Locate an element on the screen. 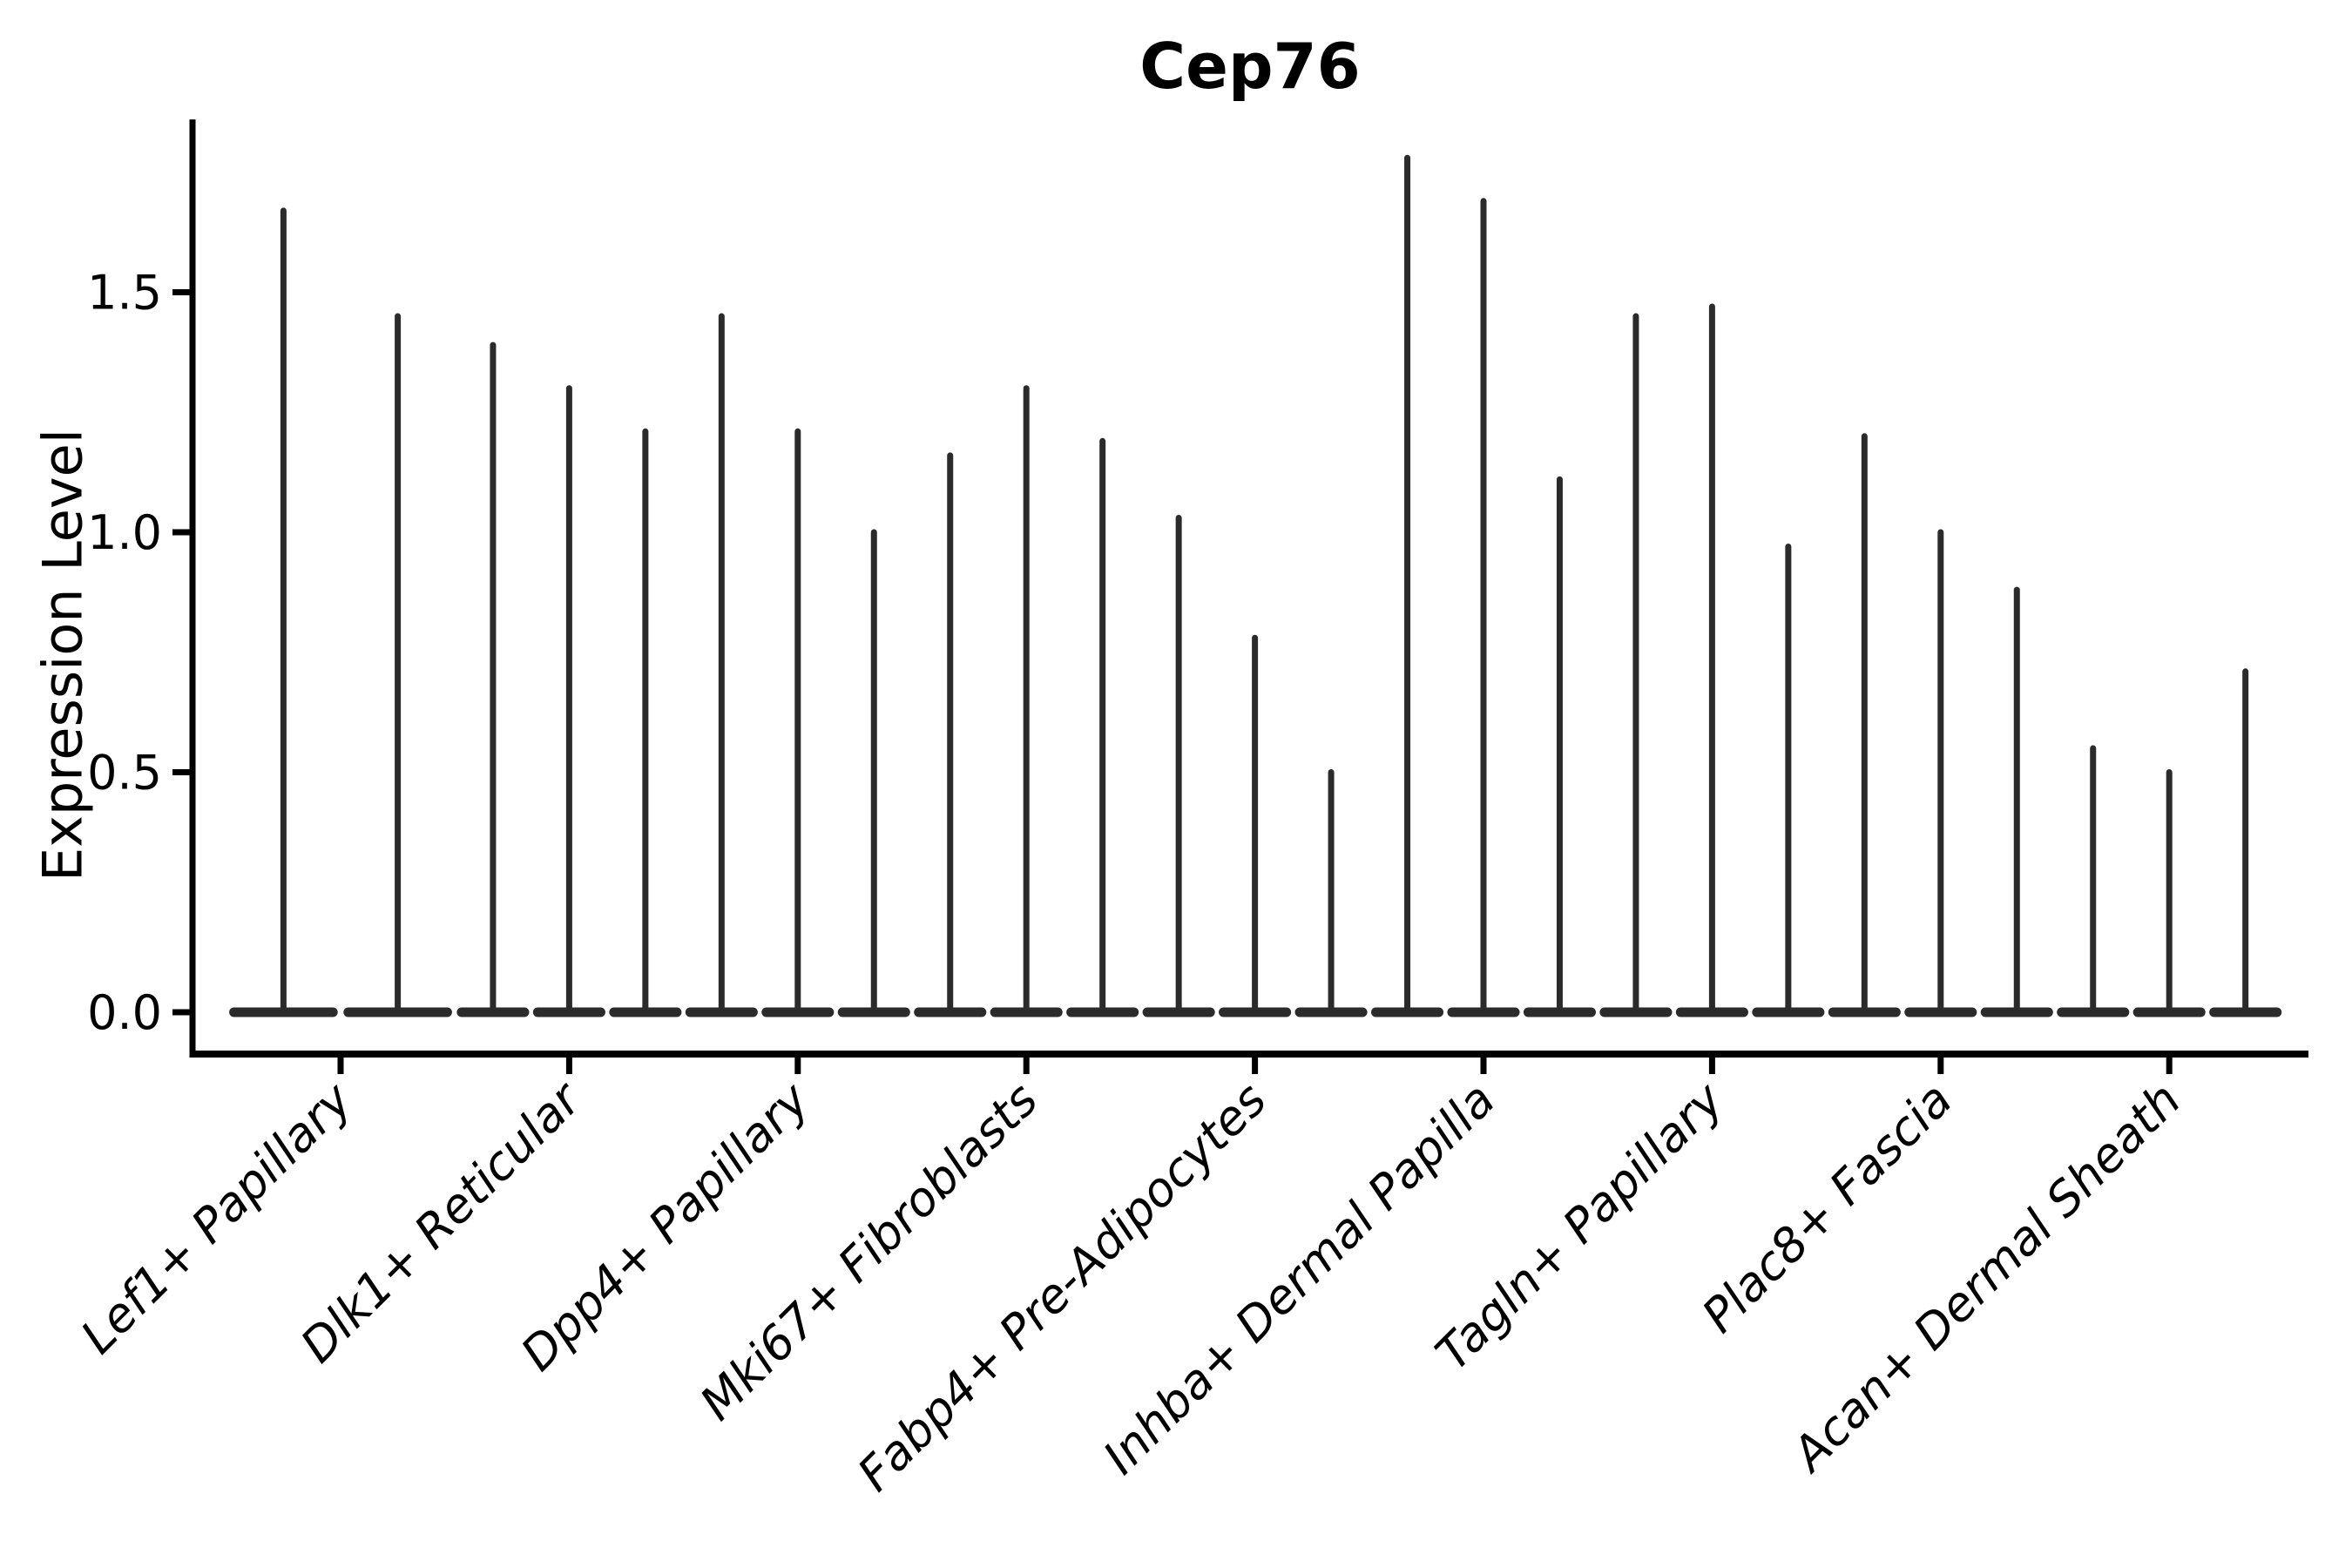 Image resolution: width=2352 pixels, height=1568 pixels. x-tick-label: Inhba+ Dermal Papilla is located at coordinates (1299, 1278).